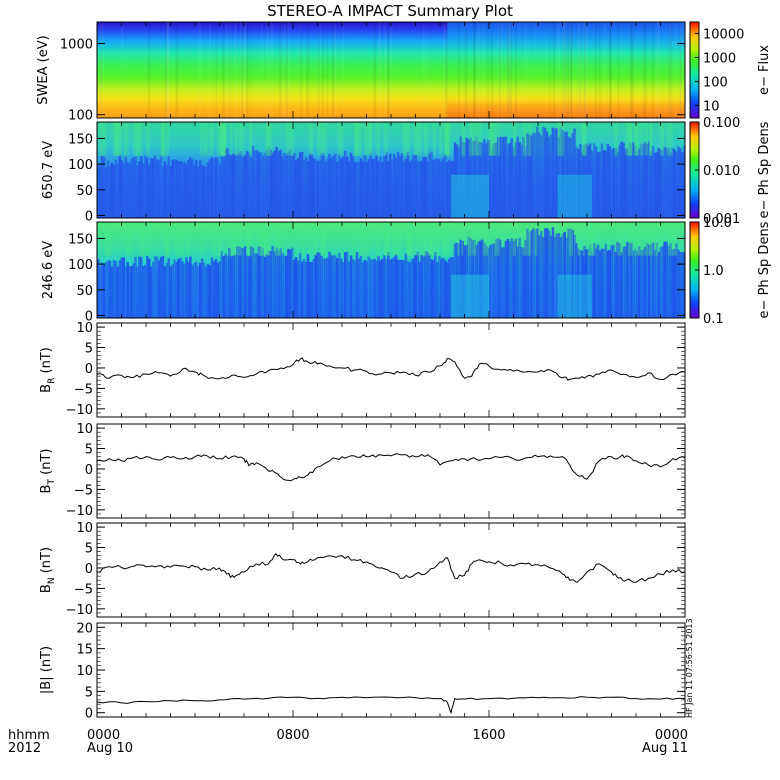 Image resolution: width=780 pixels, height=780 pixels. What do you see at coordinates (84, 628) in the screenshot?
I see `y-tick-label: 20` at bounding box center [84, 628].